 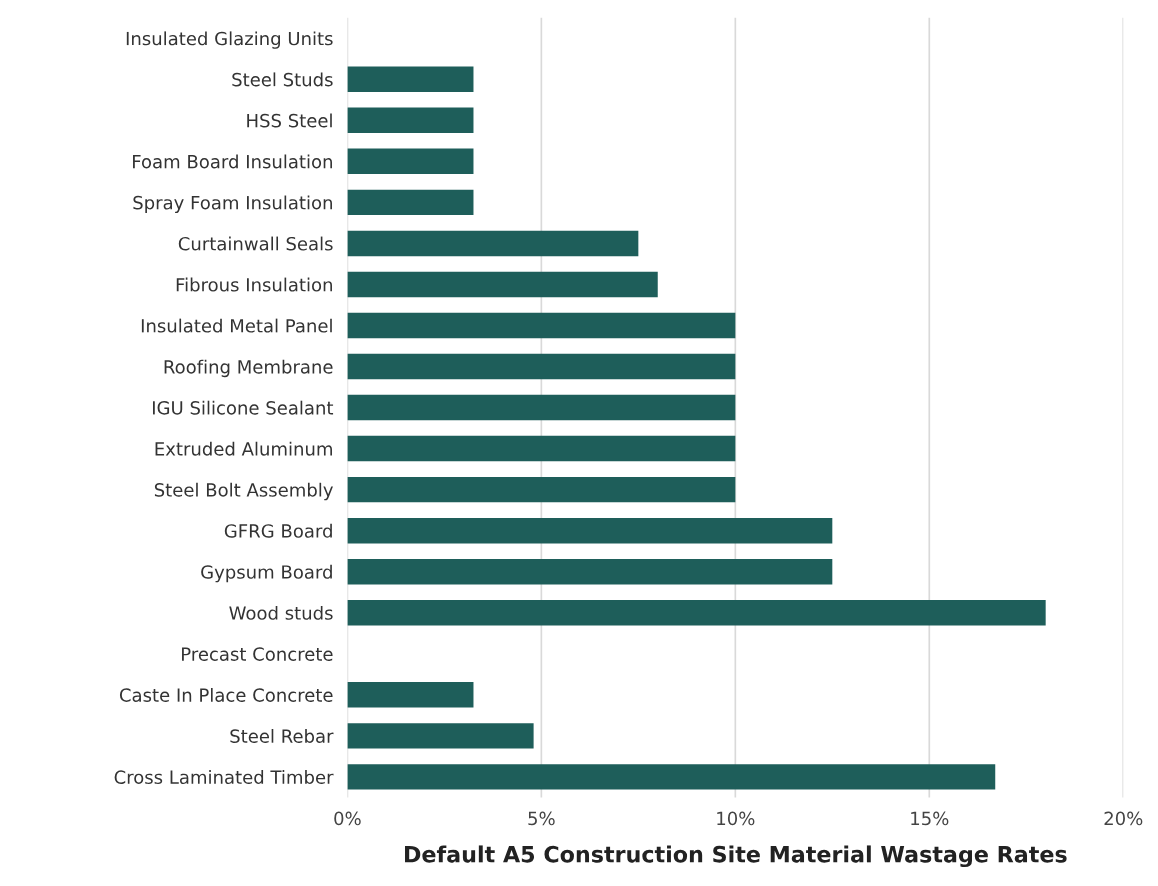 I want to click on y-tick-label: Curtainwall Seals, so click(x=255, y=243).